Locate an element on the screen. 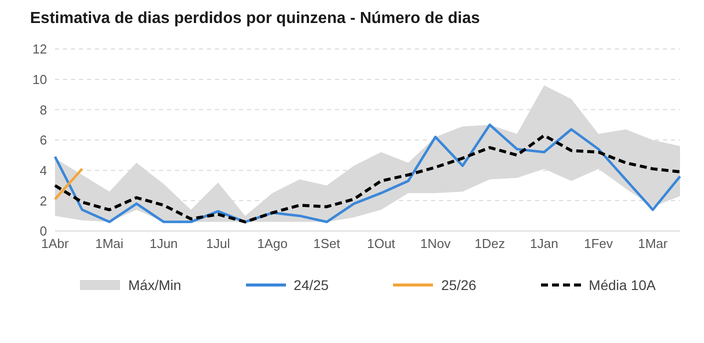 The height and width of the screenshot is (343, 704). legend-label: 25/26 is located at coordinates (458, 285).